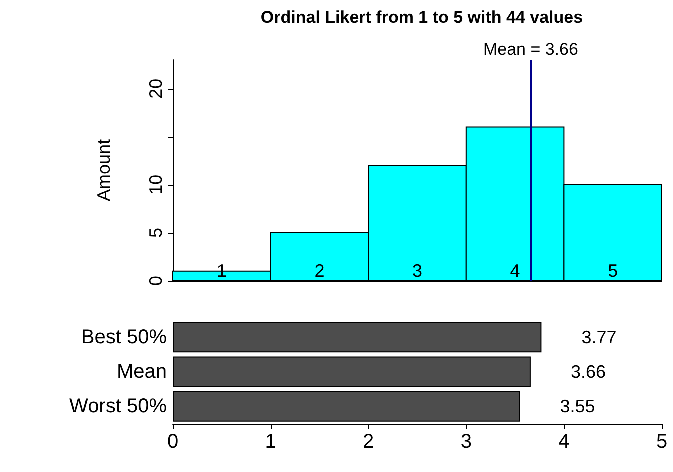 The image size is (673, 472). What do you see at coordinates (104, 170) in the screenshot?
I see `y-axis-title: Amount` at bounding box center [104, 170].